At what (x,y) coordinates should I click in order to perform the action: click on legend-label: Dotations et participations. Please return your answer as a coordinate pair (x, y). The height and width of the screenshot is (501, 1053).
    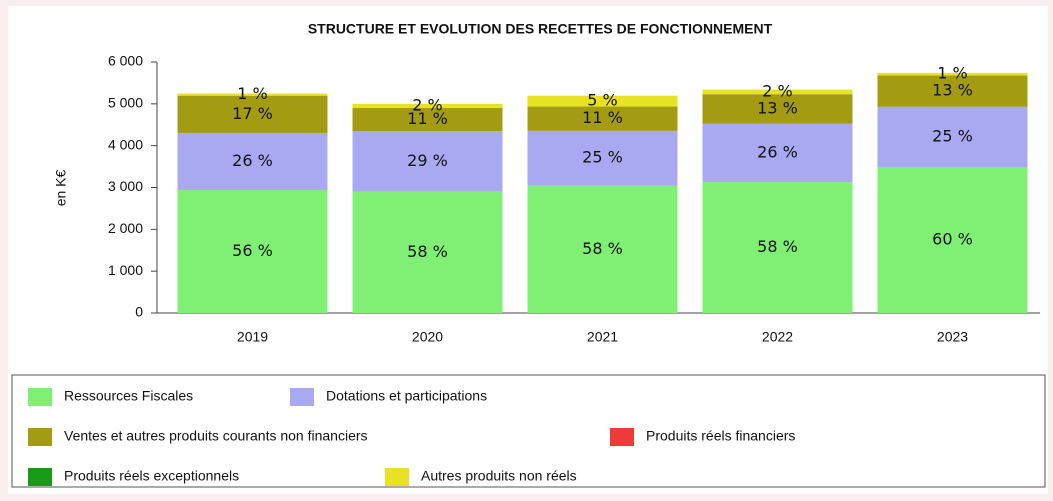
    Looking at the image, I should click on (406, 396).